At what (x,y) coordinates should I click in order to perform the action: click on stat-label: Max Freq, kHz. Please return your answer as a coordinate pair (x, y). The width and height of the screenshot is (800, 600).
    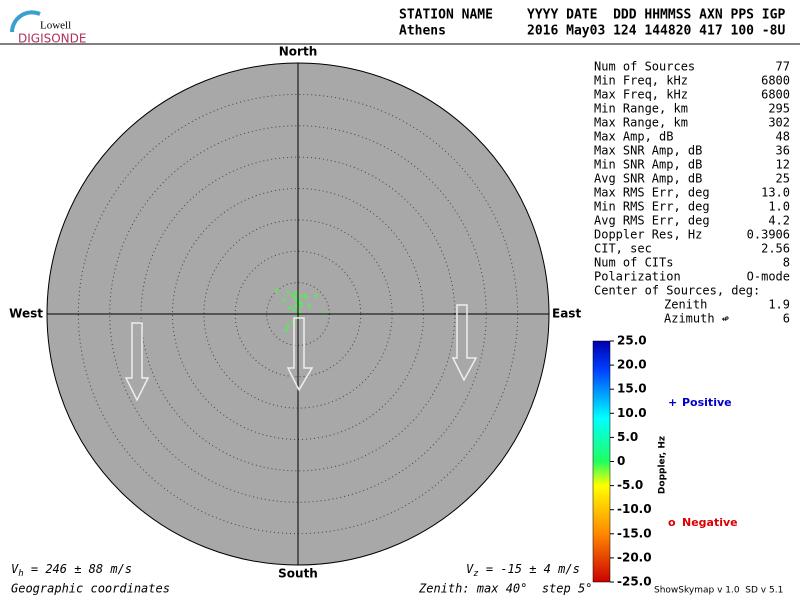
    Looking at the image, I should click on (641, 95).